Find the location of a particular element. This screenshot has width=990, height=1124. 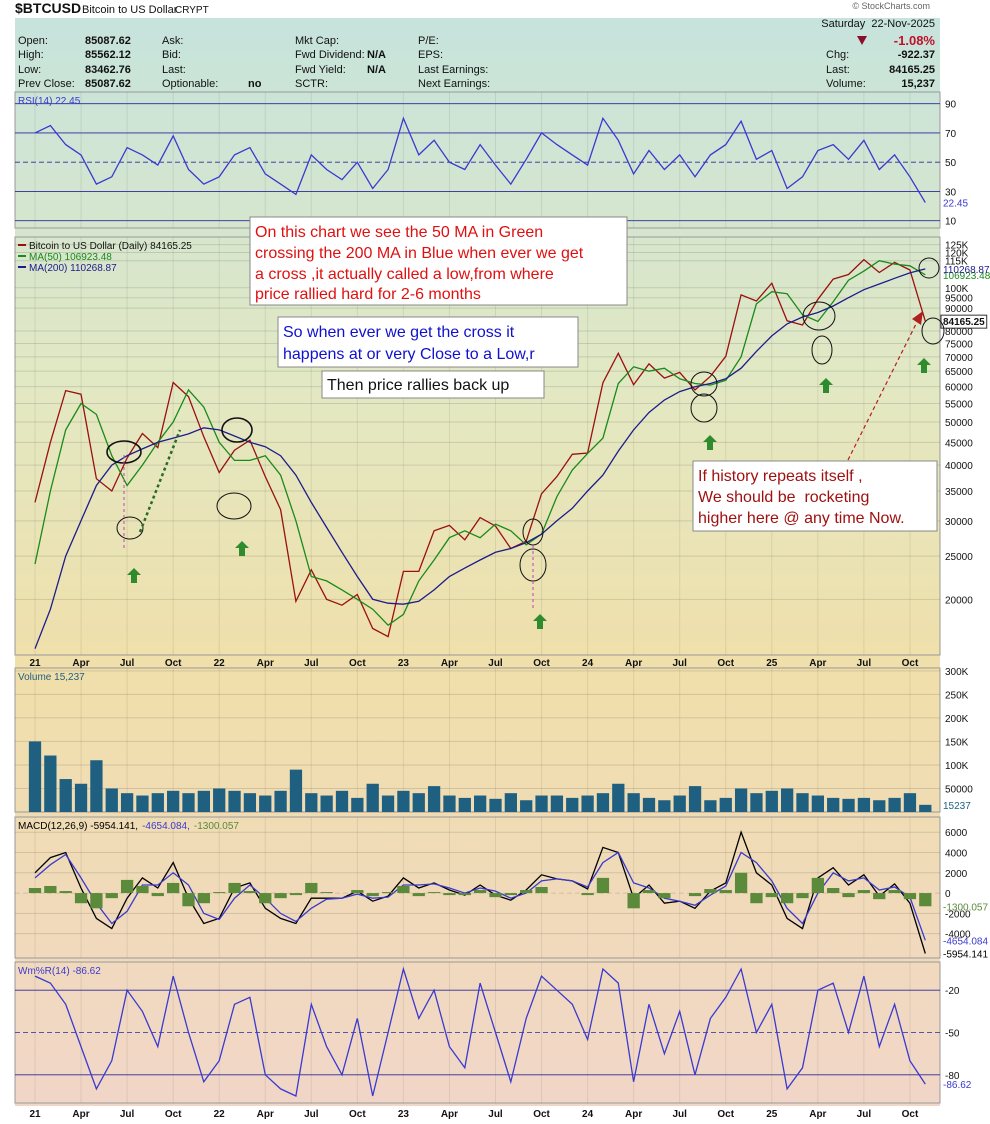

y-tick-label: 6000 is located at coordinates (956, 833).